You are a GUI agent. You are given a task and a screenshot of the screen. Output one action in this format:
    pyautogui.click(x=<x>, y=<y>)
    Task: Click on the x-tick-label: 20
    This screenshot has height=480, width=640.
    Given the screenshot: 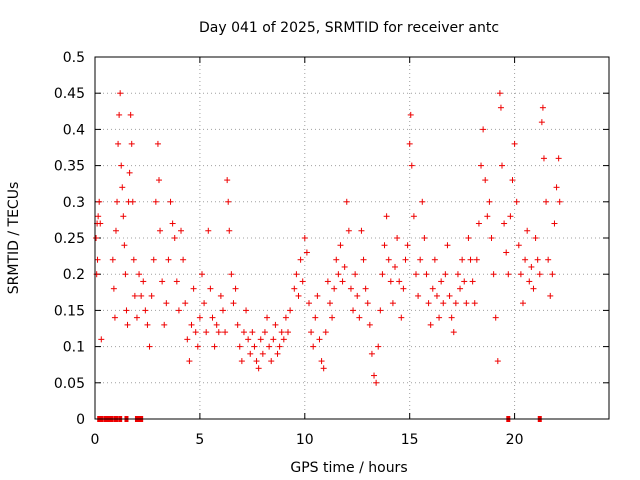 What is the action you would take?
    pyautogui.click(x=515, y=440)
    